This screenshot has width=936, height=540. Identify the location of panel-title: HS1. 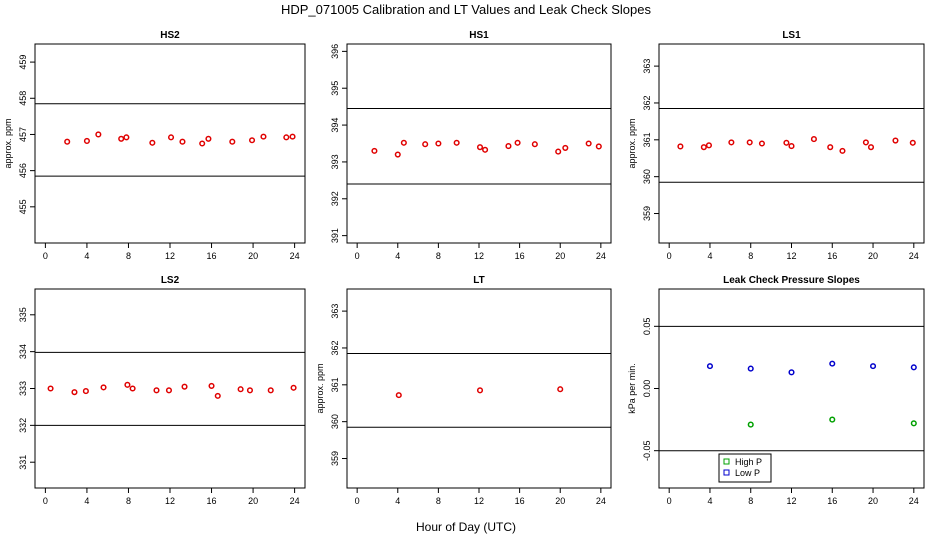
(479, 35).